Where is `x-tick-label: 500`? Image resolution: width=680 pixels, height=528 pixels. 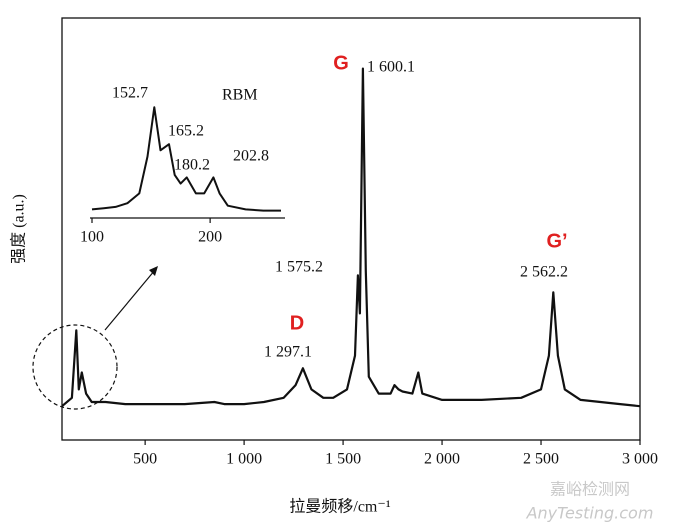
x-tick-label: 500 is located at coordinates (145, 459).